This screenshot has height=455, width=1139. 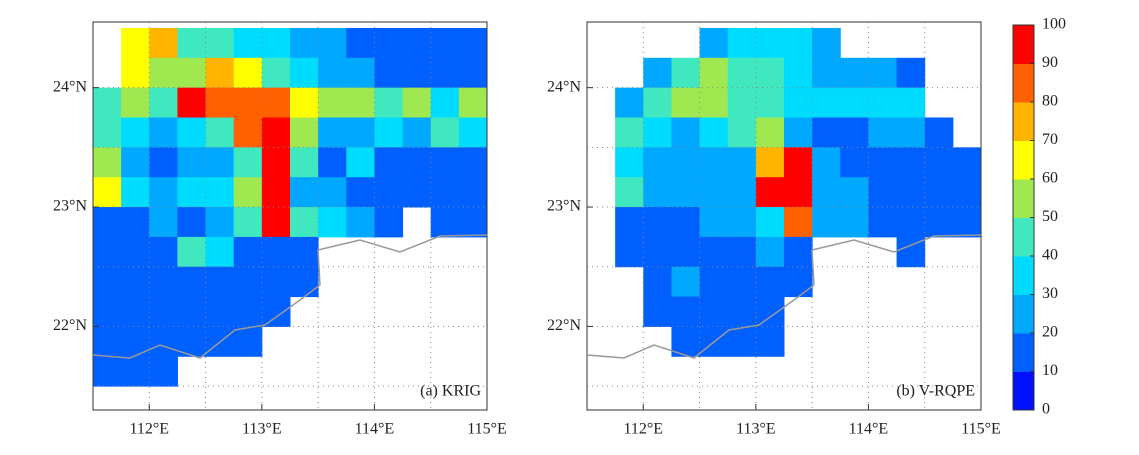 I want to click on colorbar-tick-label: 50, so click(x=1050, y=216).